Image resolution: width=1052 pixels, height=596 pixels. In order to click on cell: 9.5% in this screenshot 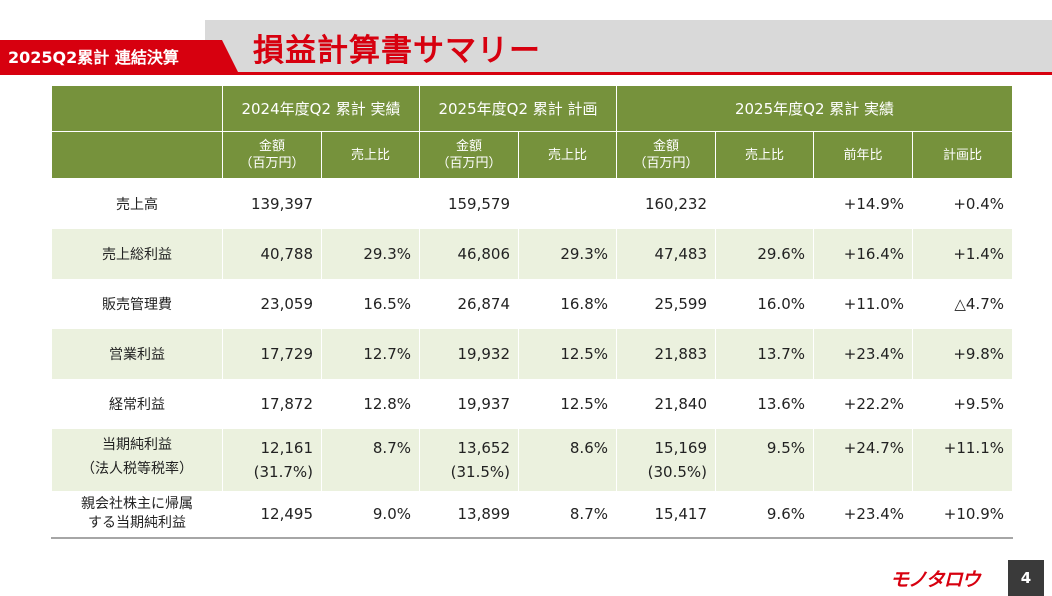, I will do `click(764, 460)`.